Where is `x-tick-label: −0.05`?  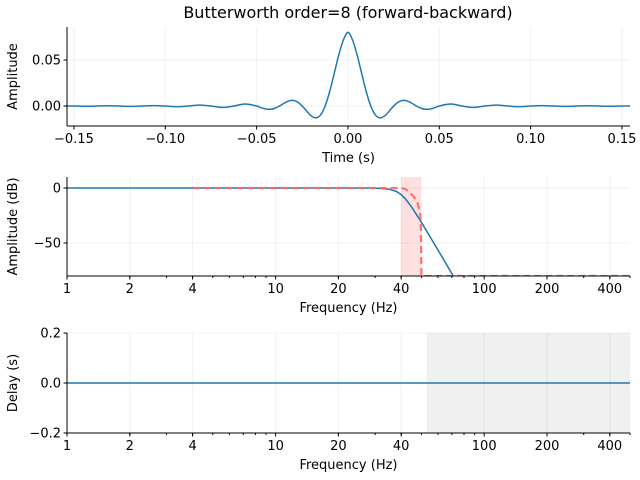 x-tick-label: −0.05 is located at coordinates (257, 139).